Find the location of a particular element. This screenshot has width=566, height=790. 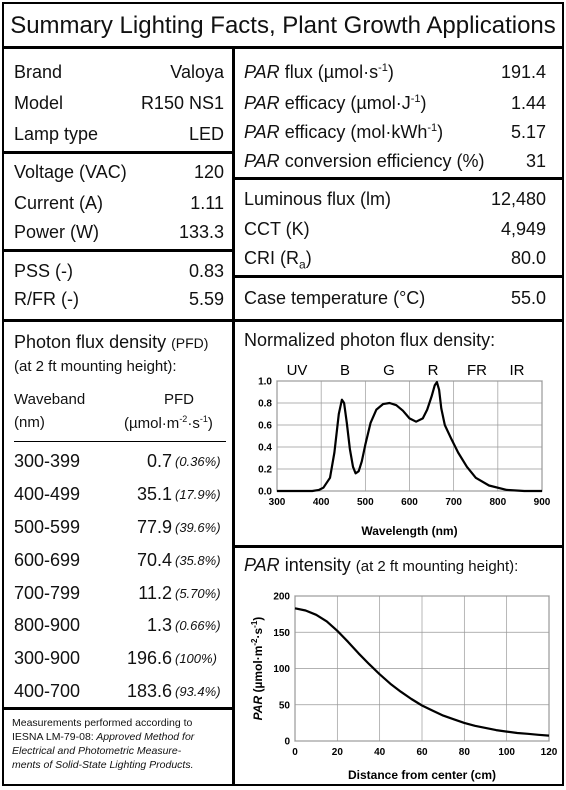

table-row: 500-599 77.9 (39.6%) is located at coordinates (119, 532).